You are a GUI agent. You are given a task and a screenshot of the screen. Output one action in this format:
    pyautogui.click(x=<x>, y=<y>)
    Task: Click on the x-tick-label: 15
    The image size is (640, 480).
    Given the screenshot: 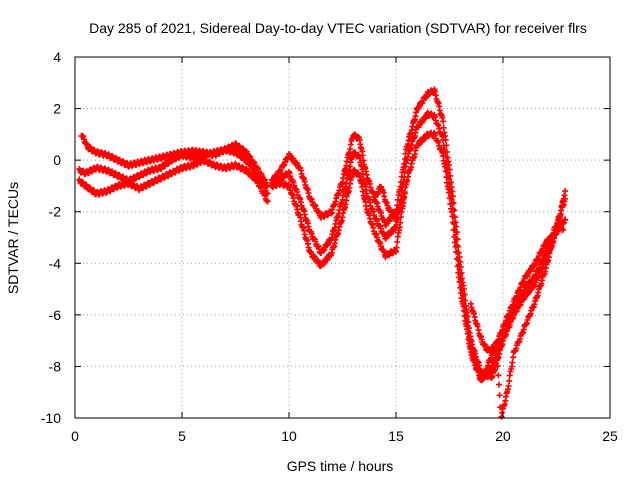 What is the action you would take?
    pyautogui.click(x=396, y=436)
    